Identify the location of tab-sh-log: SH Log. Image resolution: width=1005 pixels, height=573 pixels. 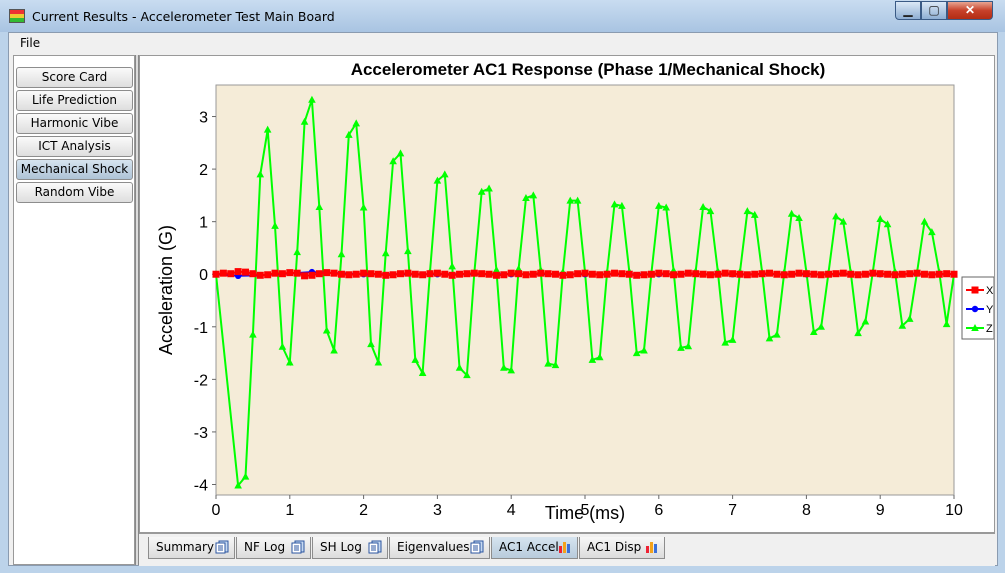
(350, 548).